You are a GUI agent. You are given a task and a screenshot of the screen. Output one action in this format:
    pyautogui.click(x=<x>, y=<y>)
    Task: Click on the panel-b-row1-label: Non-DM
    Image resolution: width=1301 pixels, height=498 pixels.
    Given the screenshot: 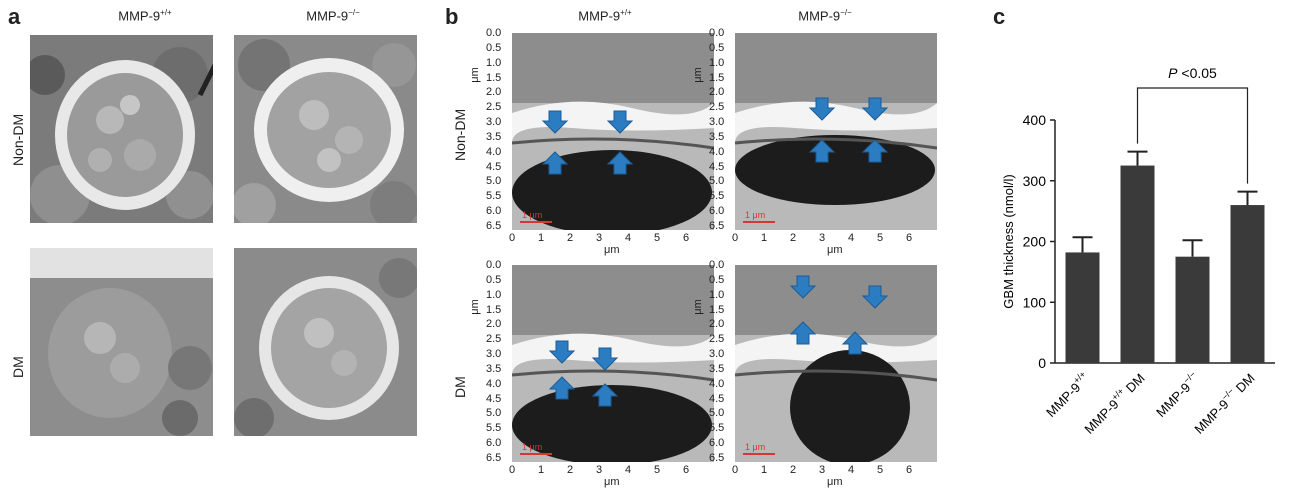 What is the action you would take?
    pyautogui.click(x=460, y=134)
    